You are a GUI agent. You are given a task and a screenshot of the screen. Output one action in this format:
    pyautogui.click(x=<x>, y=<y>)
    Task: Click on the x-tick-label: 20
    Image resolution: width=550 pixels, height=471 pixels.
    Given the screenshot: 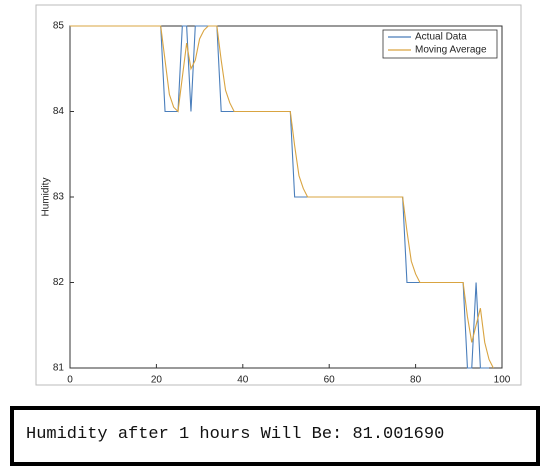 What is the action you would take?
    pyautogui.click(x=157, y=380)
    